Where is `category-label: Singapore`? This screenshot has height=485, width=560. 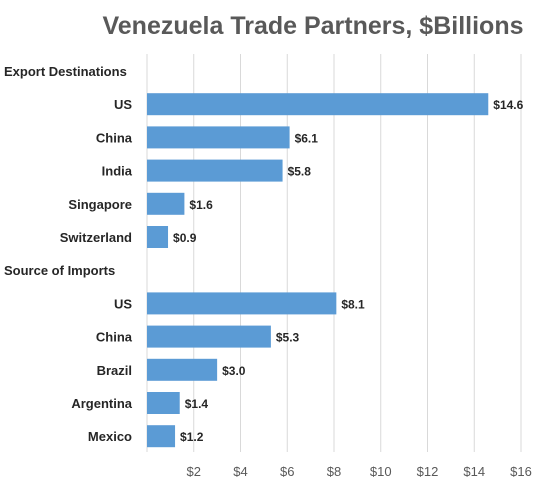 category-label: Singapore is located at coordinates (100, 204).